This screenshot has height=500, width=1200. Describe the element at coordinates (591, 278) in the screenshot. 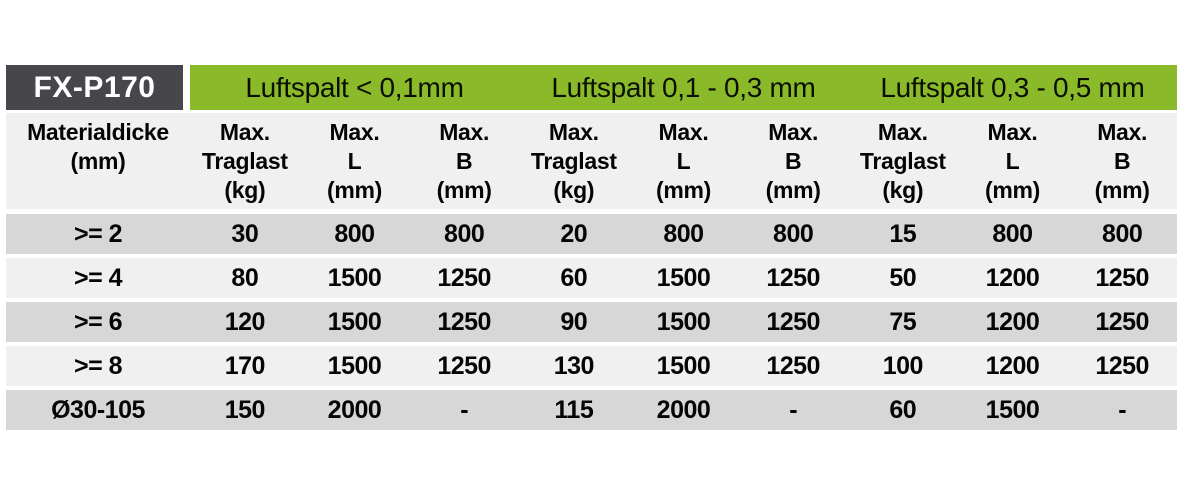

I see `spec-row: >= 4 80 1500 1250 60 1500 1250 50 1200 1250` at that location.